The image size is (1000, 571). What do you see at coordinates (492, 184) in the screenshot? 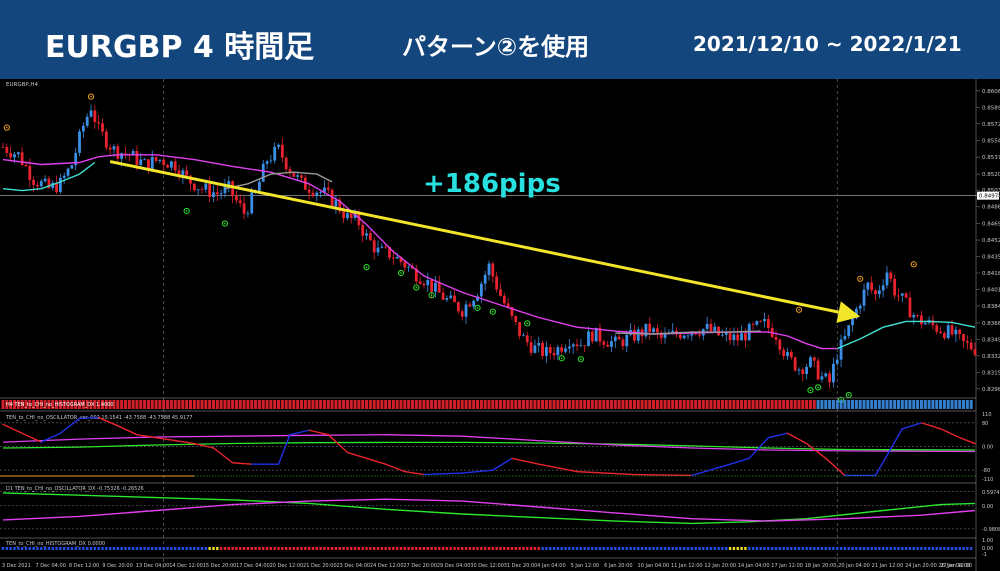
I see `profit-label: +186pips` at bounding box center [492, 184].